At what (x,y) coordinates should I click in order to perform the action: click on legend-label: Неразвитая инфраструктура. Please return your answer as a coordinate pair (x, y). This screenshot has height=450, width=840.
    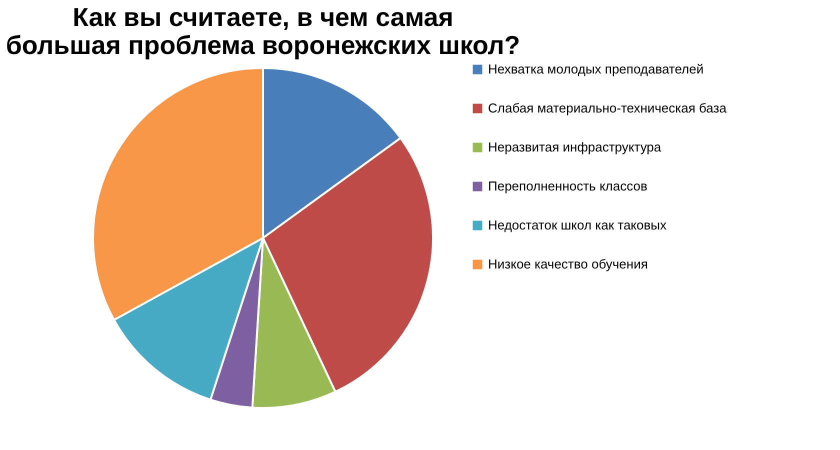
    Looking at the image, I should click on (575, 147).